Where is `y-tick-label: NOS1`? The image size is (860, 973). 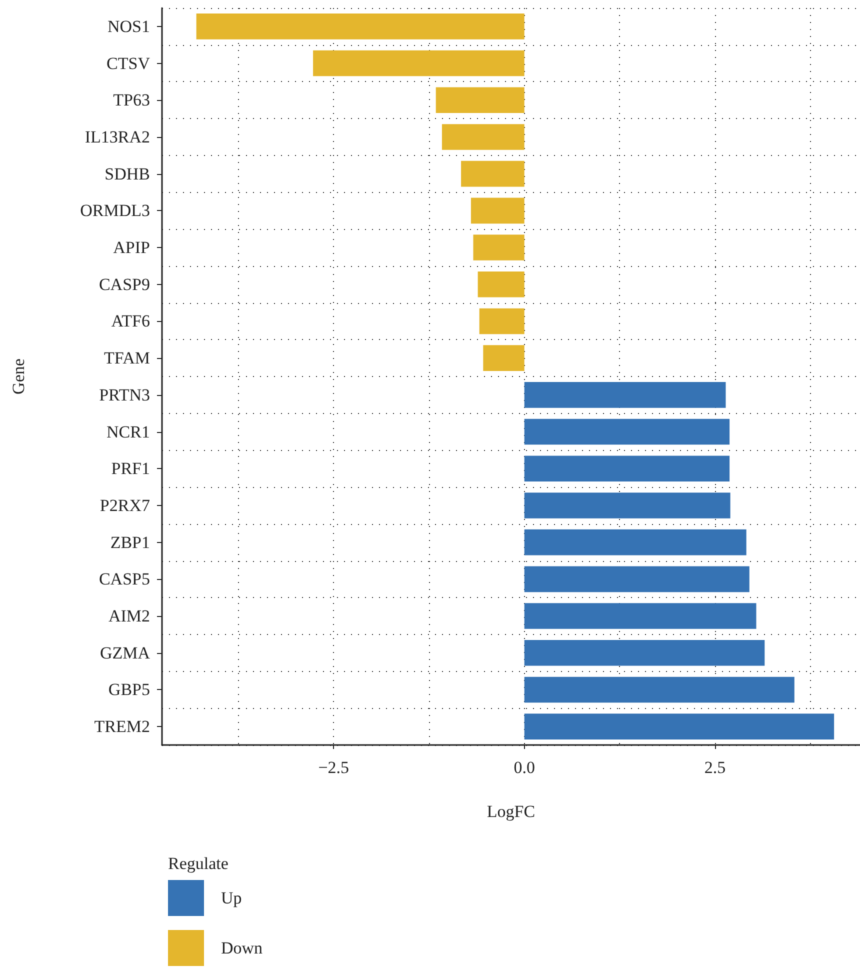
y-tick-label: NOS1 is located at coordinates (128, 26).